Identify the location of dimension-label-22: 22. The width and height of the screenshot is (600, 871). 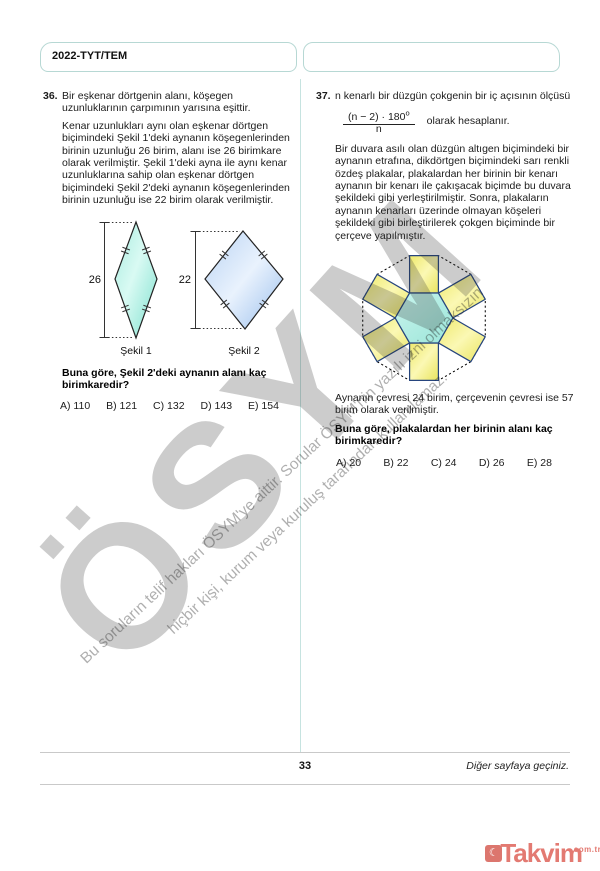
(185, 280).